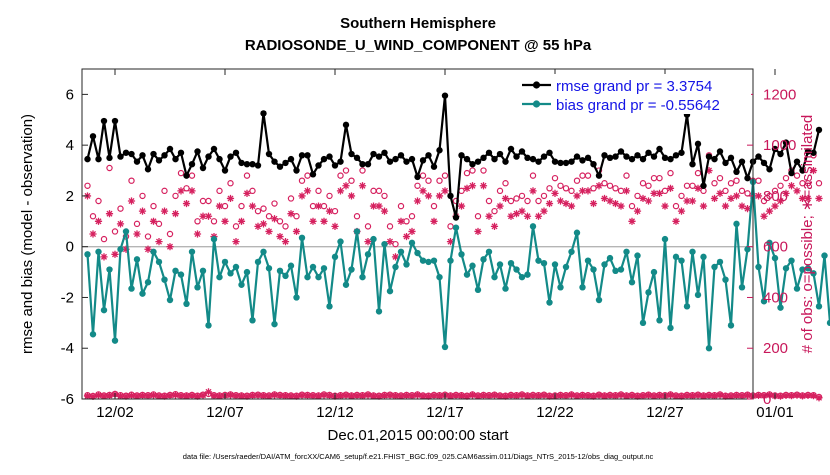 The height and width of the screenshot is (475, 830). Describe the element at coordinates (775, 348) in the screenshot. I see `y2-tick-label: 200` at that location.